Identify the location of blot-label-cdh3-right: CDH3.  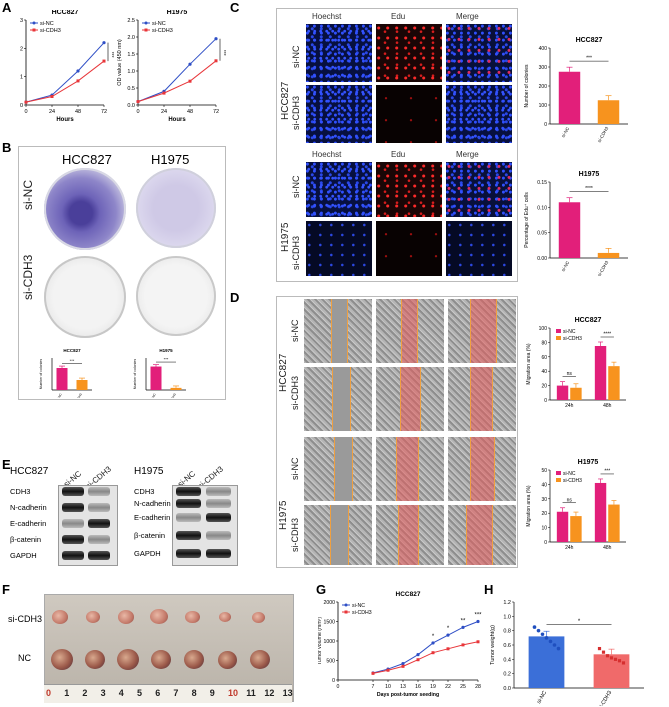
(144, 491).